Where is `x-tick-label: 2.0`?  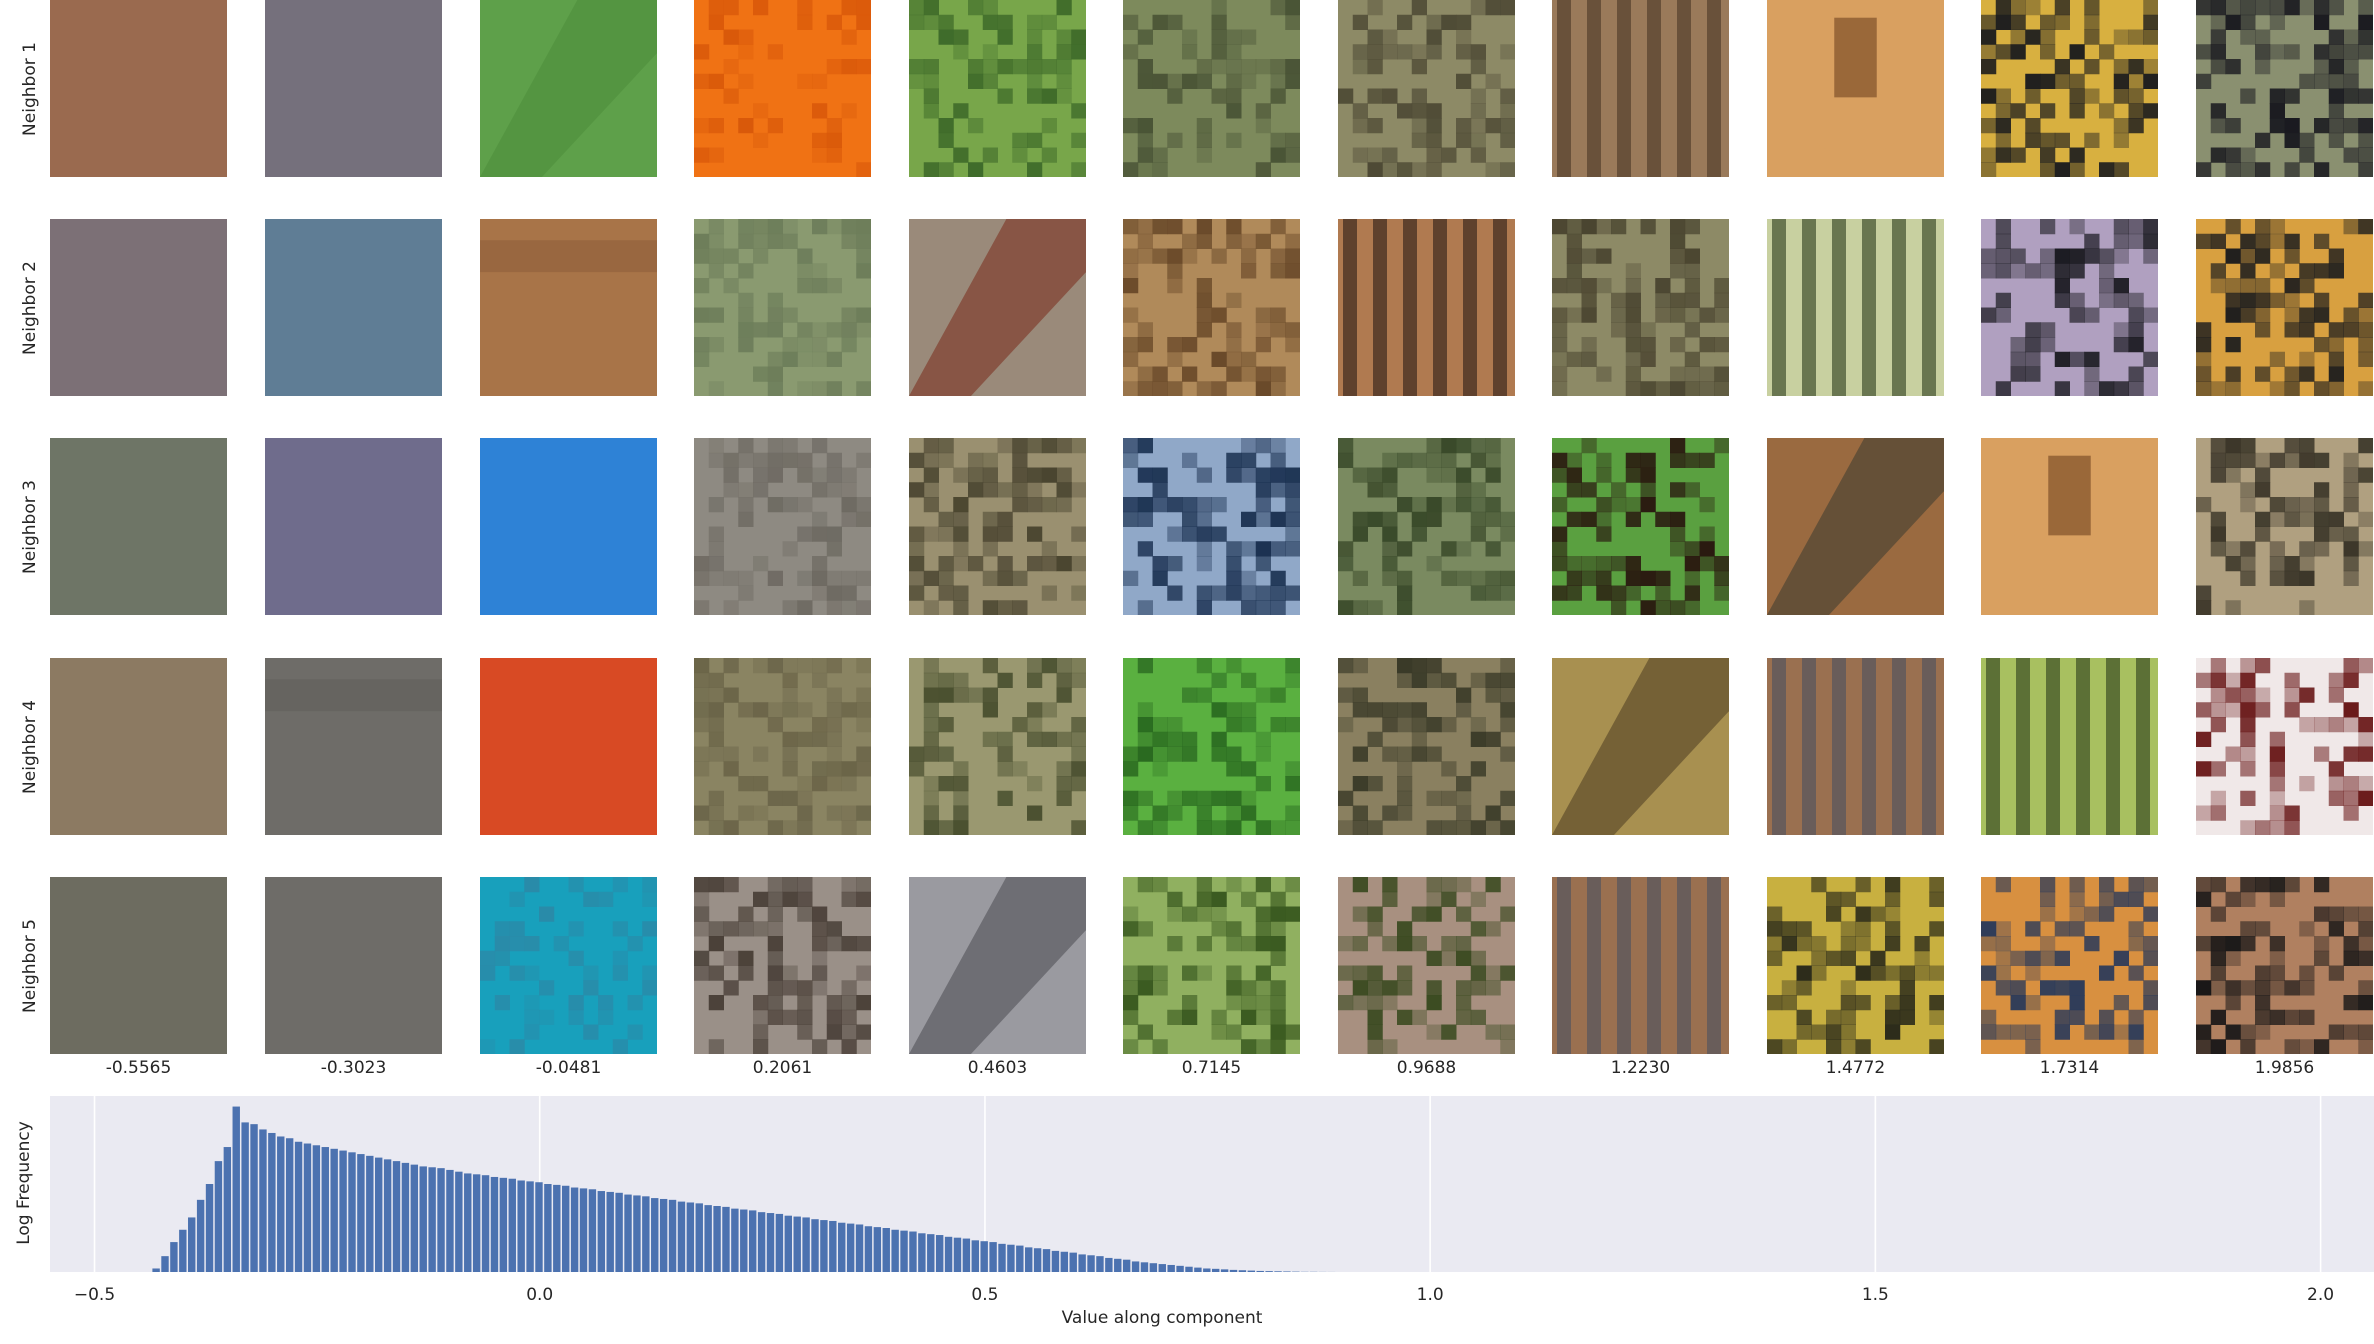 x-tick-label: 2.0 is located at coordinates (2320, 1295).